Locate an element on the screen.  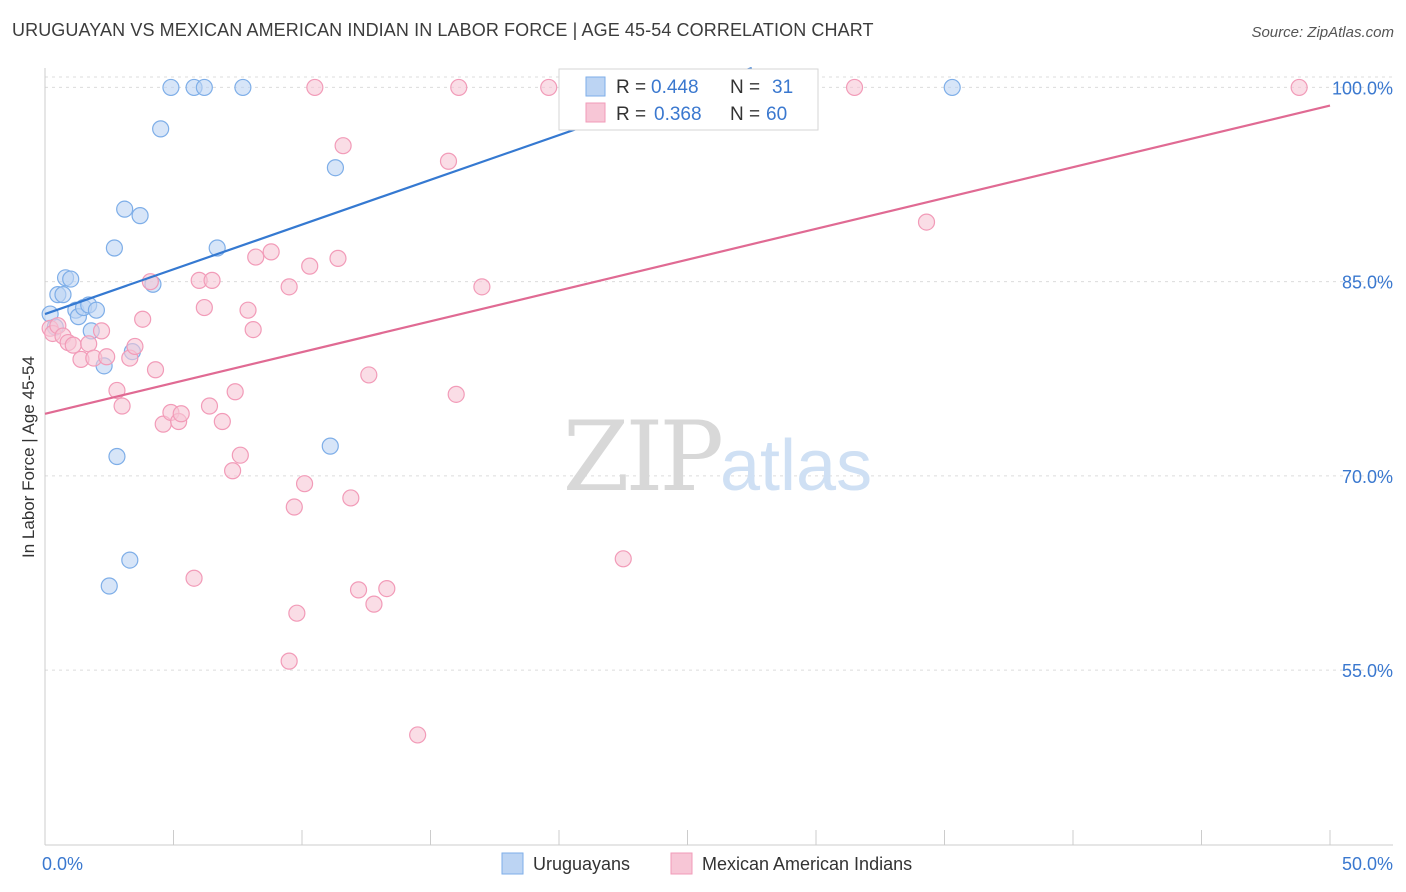
y-tick-label-0: 100.0% is located at coordinates (1362, 88).